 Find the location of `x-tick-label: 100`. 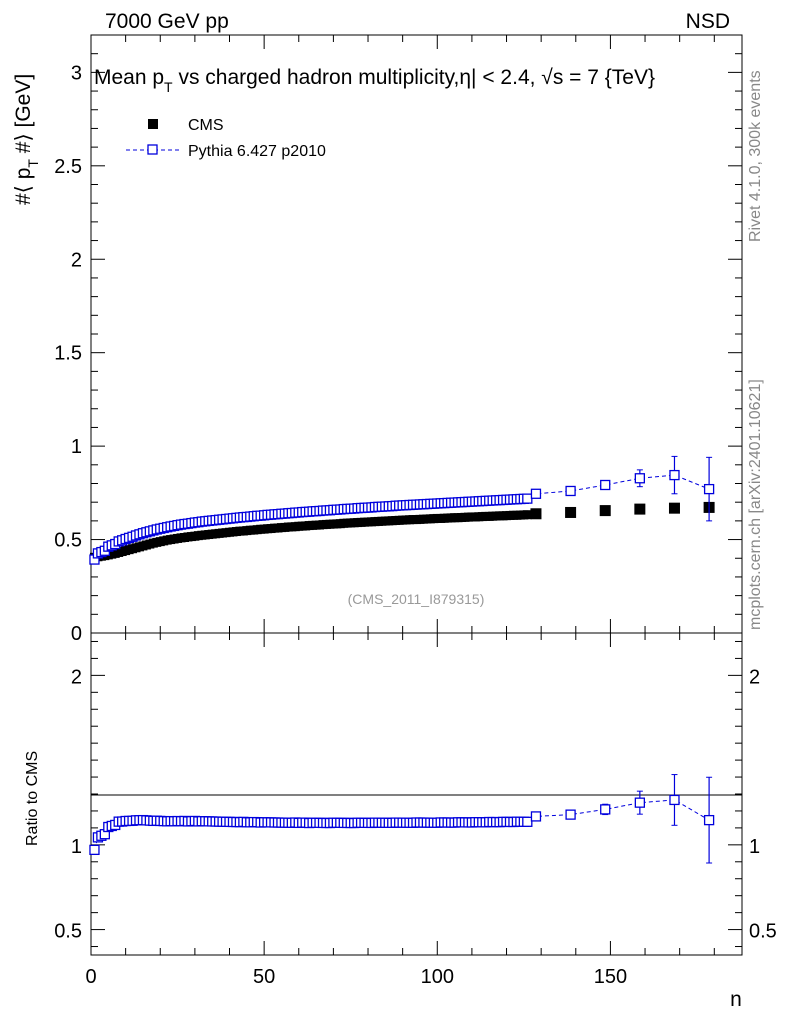

x-tick-label: 100 is located at coordinates (437, 977).